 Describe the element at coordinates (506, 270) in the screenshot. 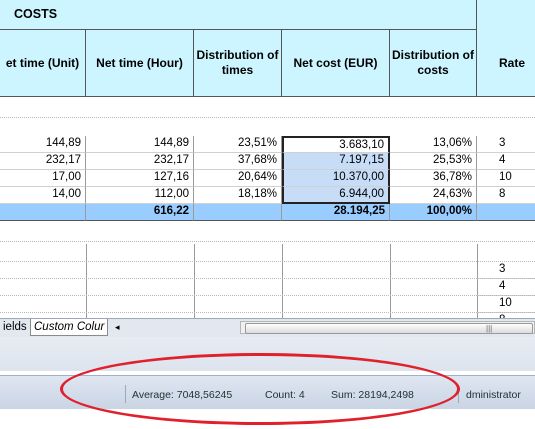

I see `cell-rate-lower: 3` at that location.